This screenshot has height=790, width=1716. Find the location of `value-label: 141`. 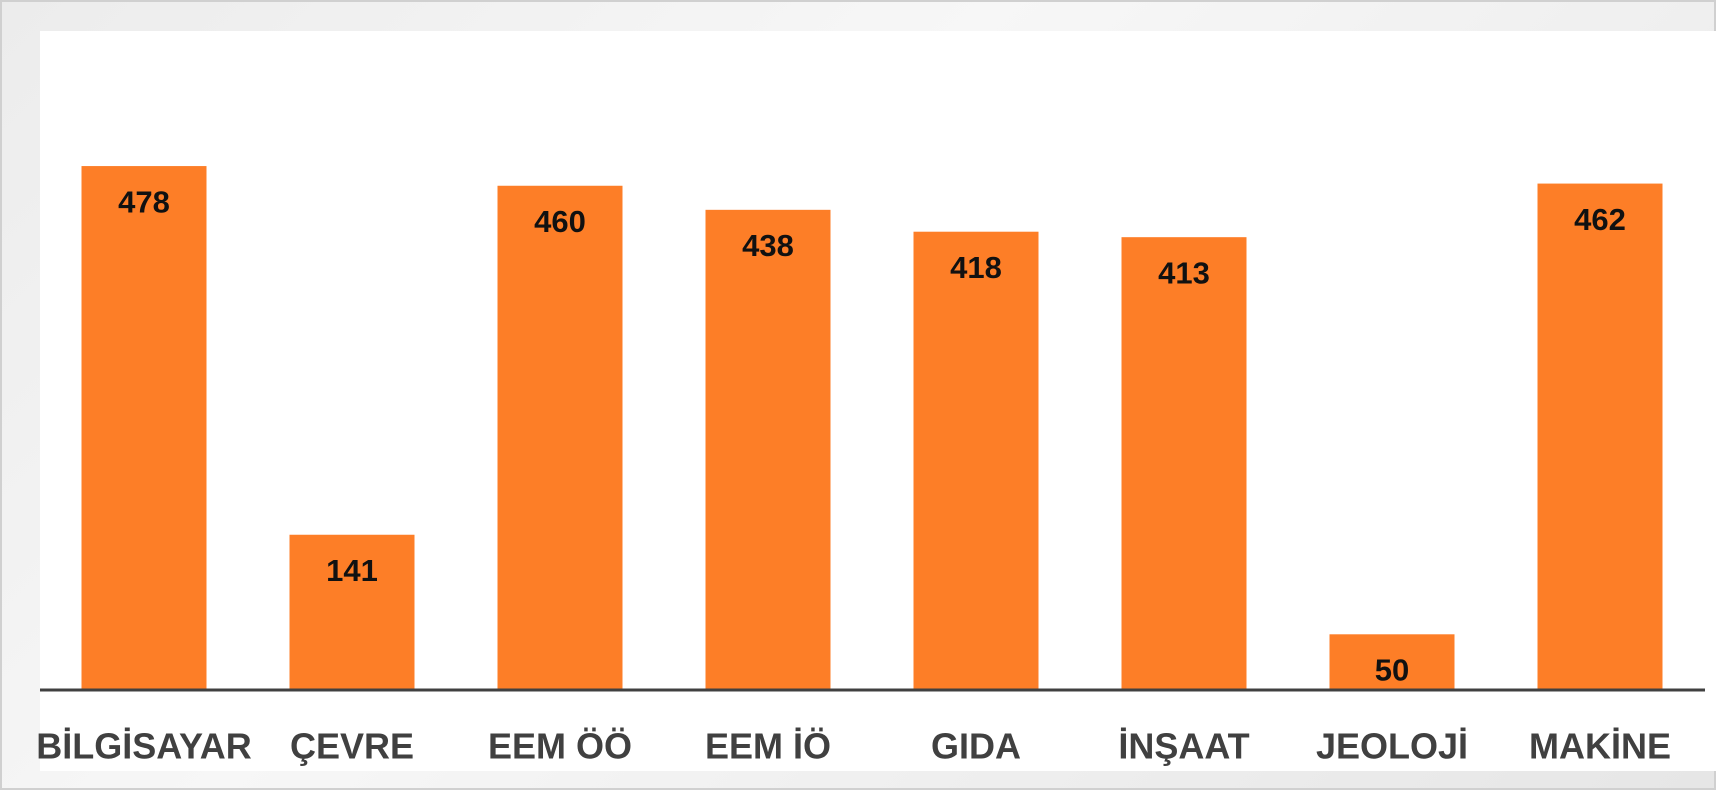

value-label: 141 is located at coordinates (352, 570).